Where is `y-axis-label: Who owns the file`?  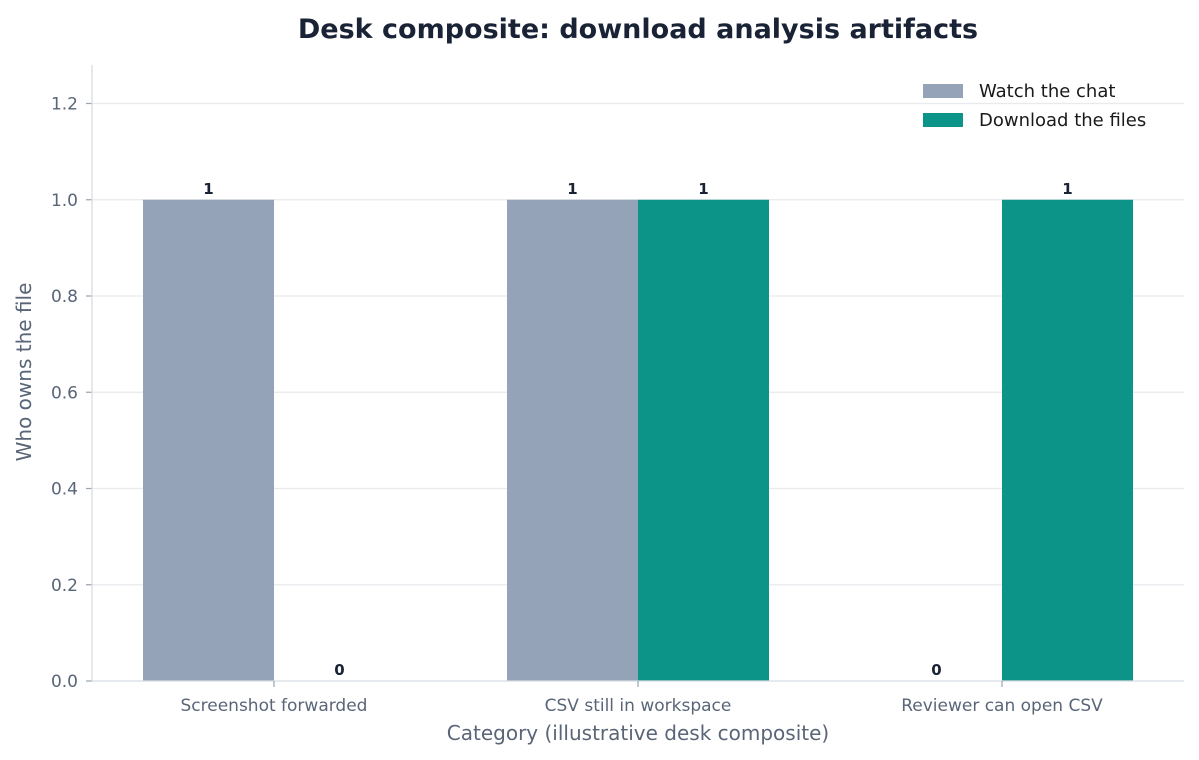 y-axis-label: Who owns the file is located at coordinates (24, 372).